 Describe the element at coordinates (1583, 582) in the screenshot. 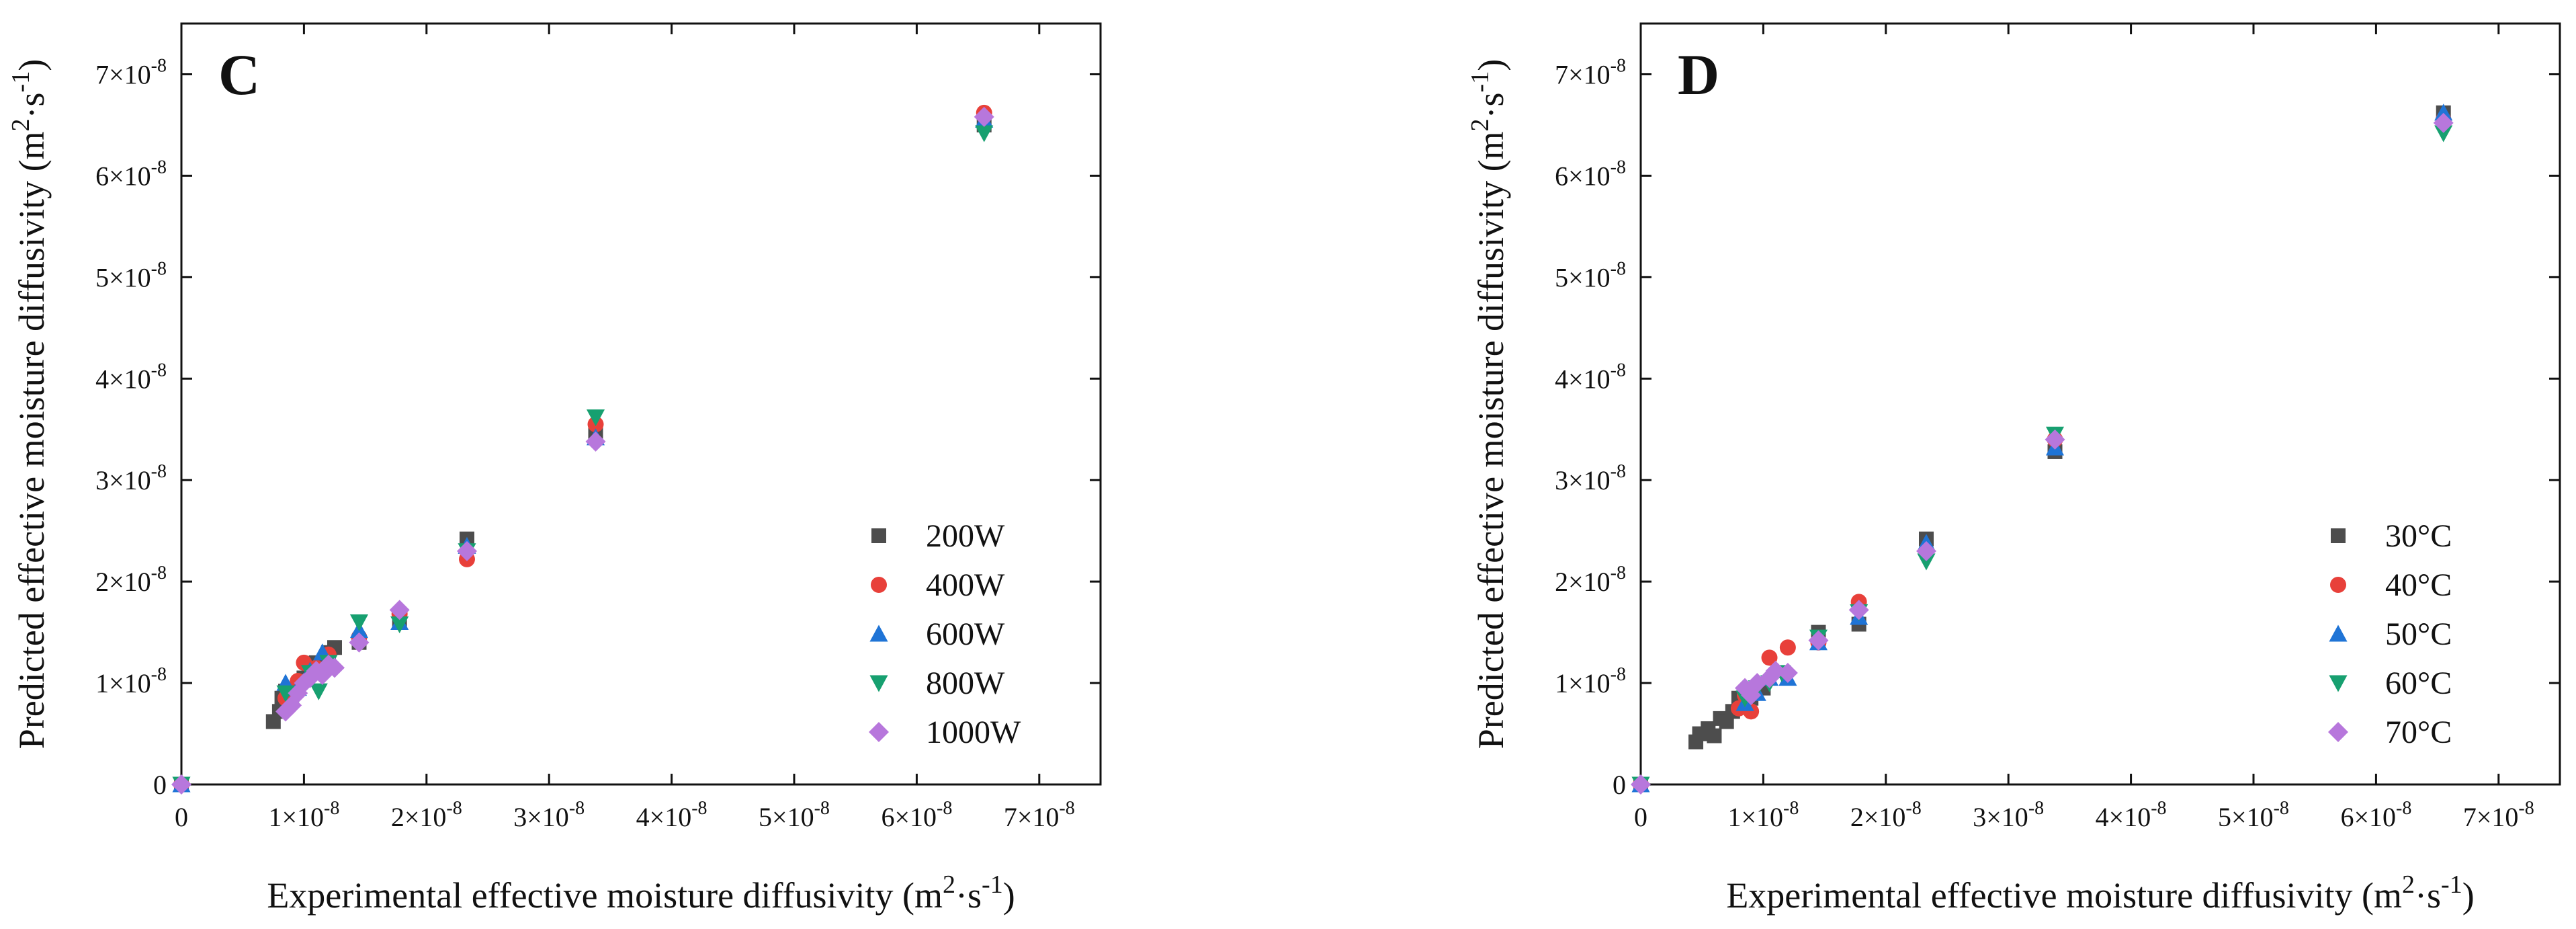

I see `y-tick-base: 2×10` at that location.